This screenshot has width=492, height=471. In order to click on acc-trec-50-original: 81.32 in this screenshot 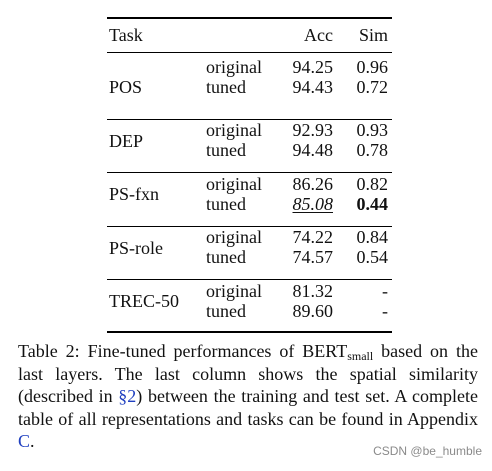, I will do `click(313, 291)`.